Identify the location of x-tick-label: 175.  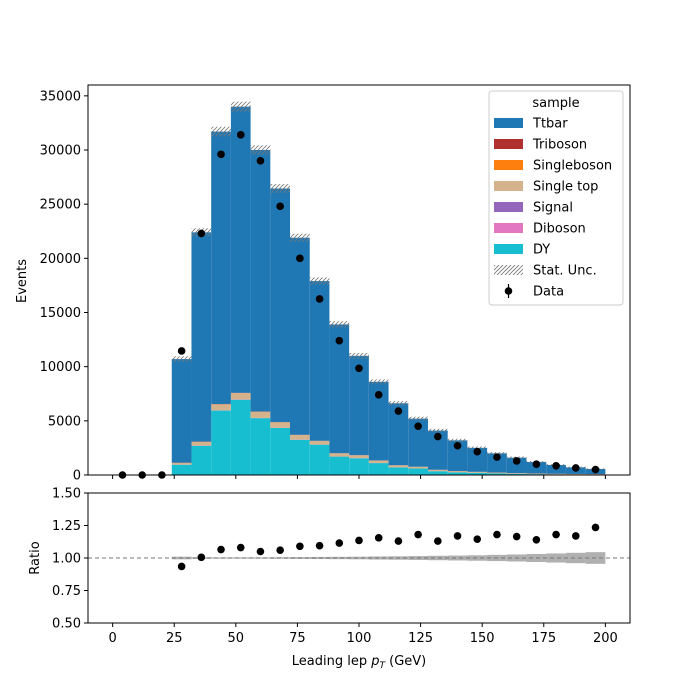
(543, 638).